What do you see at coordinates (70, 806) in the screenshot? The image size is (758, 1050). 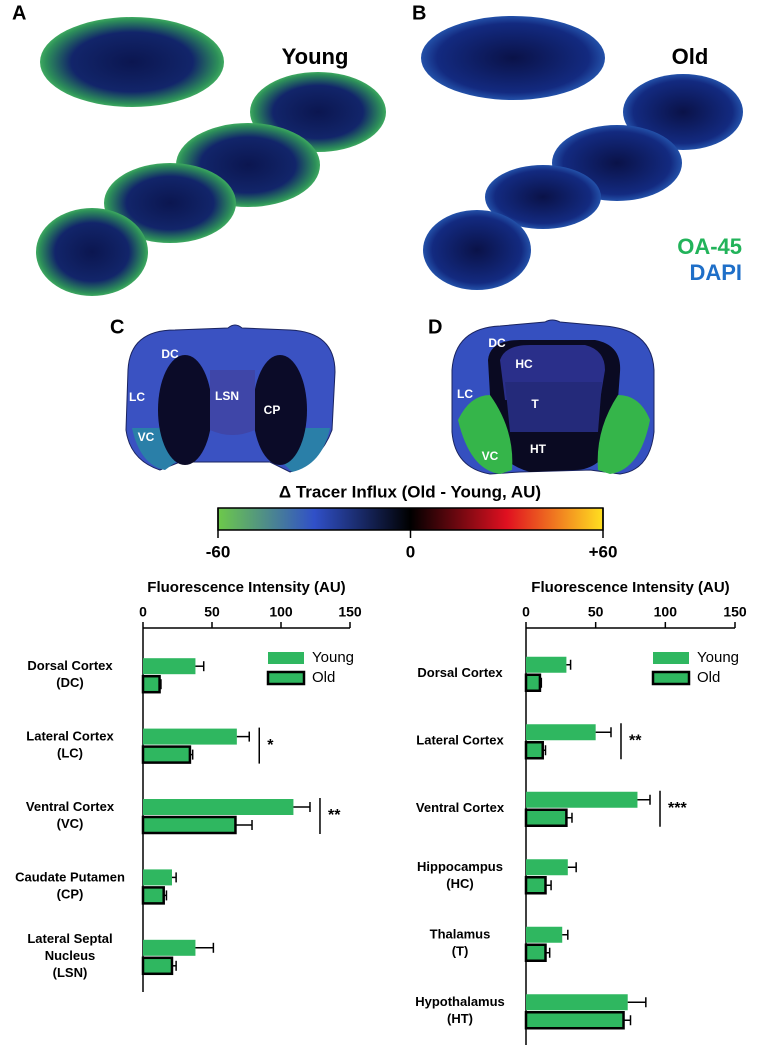 I see `category-label: Ventral Cortex` at bounding box center [70, 806].